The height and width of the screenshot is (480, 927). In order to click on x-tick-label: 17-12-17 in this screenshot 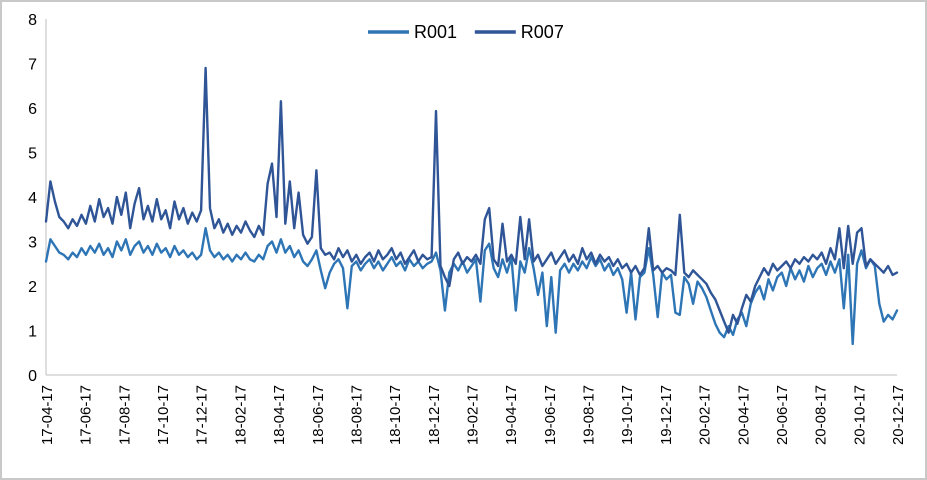, I will do `click(202, 415)`.